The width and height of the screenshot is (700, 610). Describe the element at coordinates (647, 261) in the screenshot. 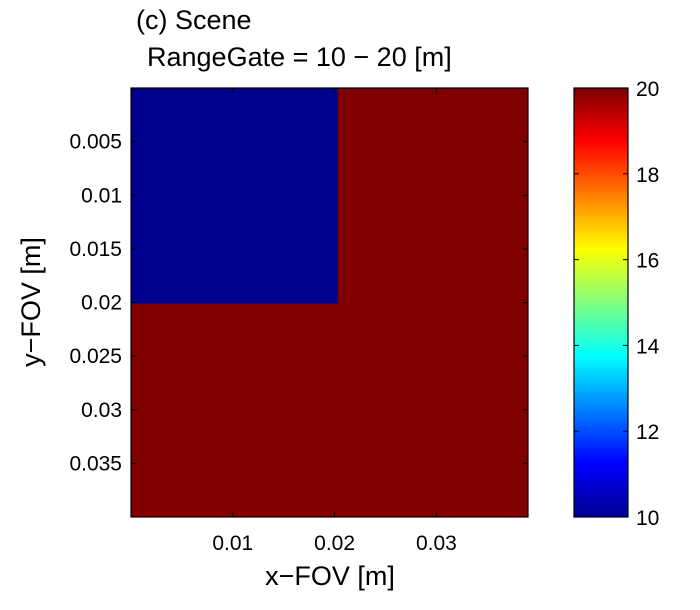

I see `colorbar-tick-label: 16` at that location.